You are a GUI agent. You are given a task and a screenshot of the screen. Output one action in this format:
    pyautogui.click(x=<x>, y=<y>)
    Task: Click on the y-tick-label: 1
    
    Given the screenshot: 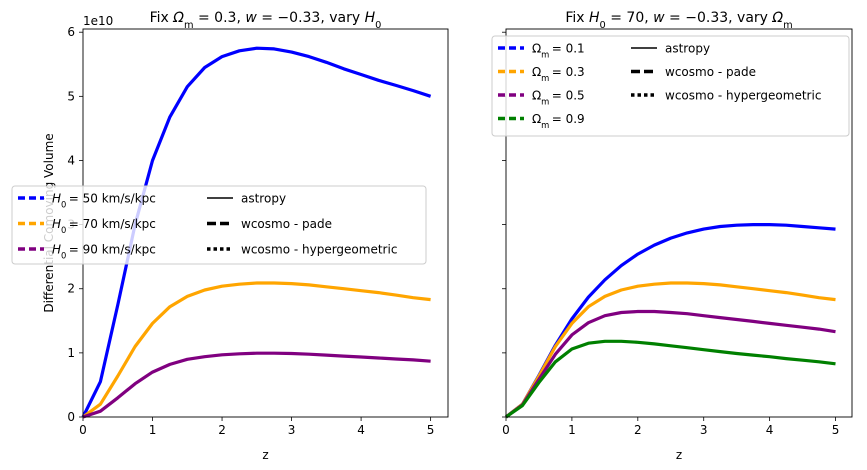 What is the action you would take?
    pyautogui.click(x=71, y=353)
    